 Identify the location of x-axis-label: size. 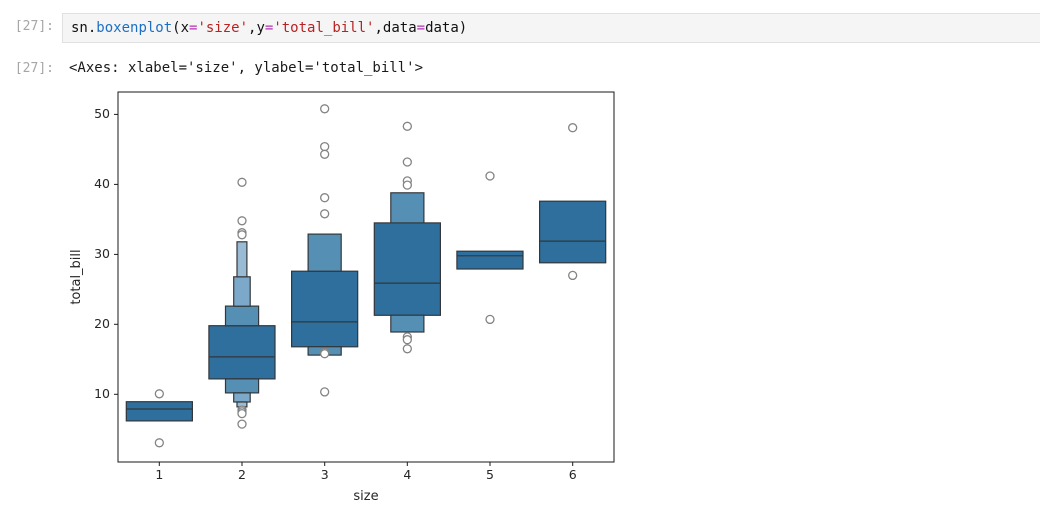
(365, 496).